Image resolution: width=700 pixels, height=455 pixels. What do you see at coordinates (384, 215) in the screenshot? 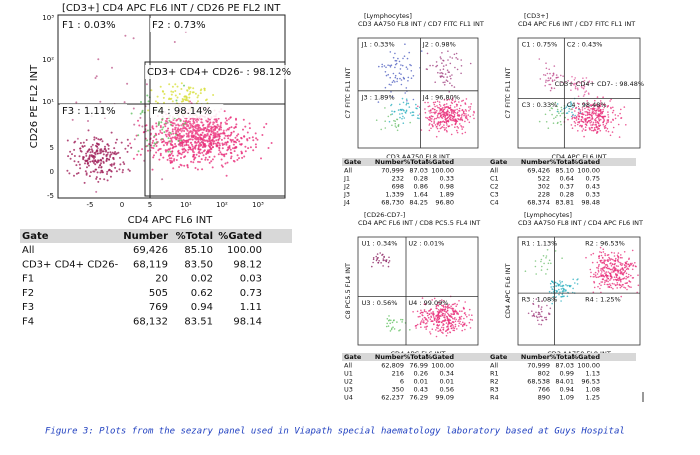
I see `plot-title: [CD26-CD7-]` at bounding box center [384, 215].